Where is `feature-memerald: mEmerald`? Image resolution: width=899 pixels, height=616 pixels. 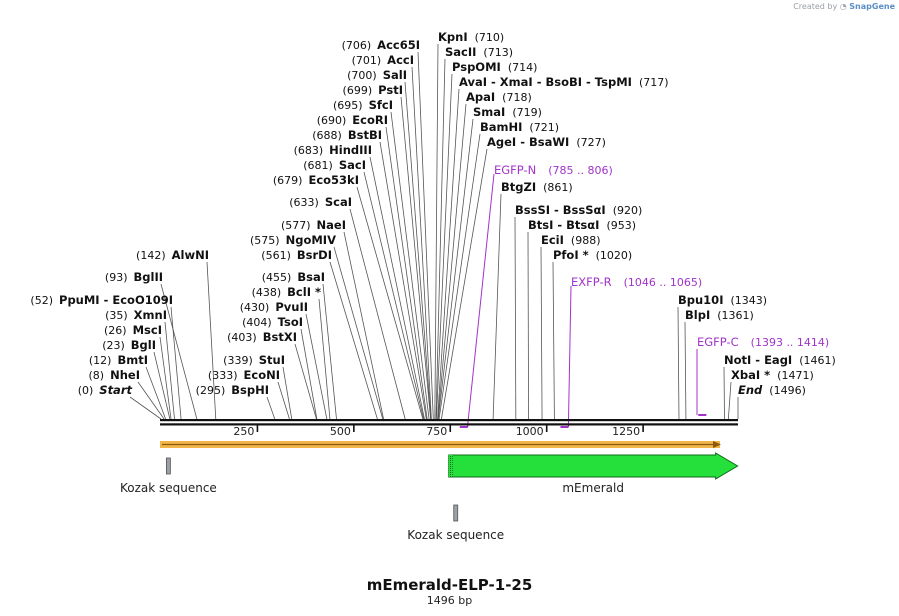
feature-memerald: mEmerald is located at coordinates (593, 473).